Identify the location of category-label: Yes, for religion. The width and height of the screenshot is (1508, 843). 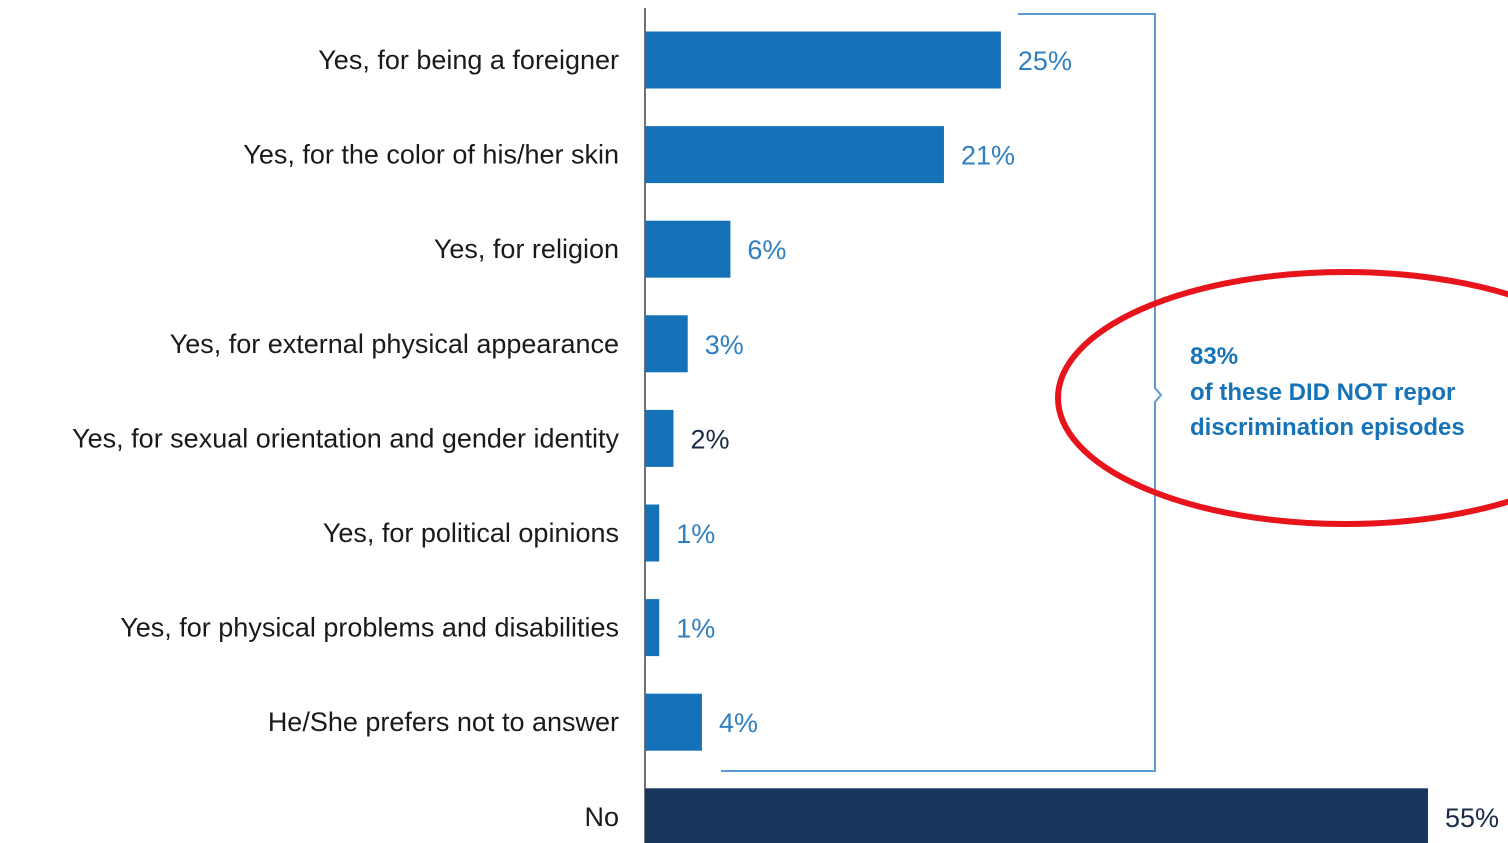
(526, 249).